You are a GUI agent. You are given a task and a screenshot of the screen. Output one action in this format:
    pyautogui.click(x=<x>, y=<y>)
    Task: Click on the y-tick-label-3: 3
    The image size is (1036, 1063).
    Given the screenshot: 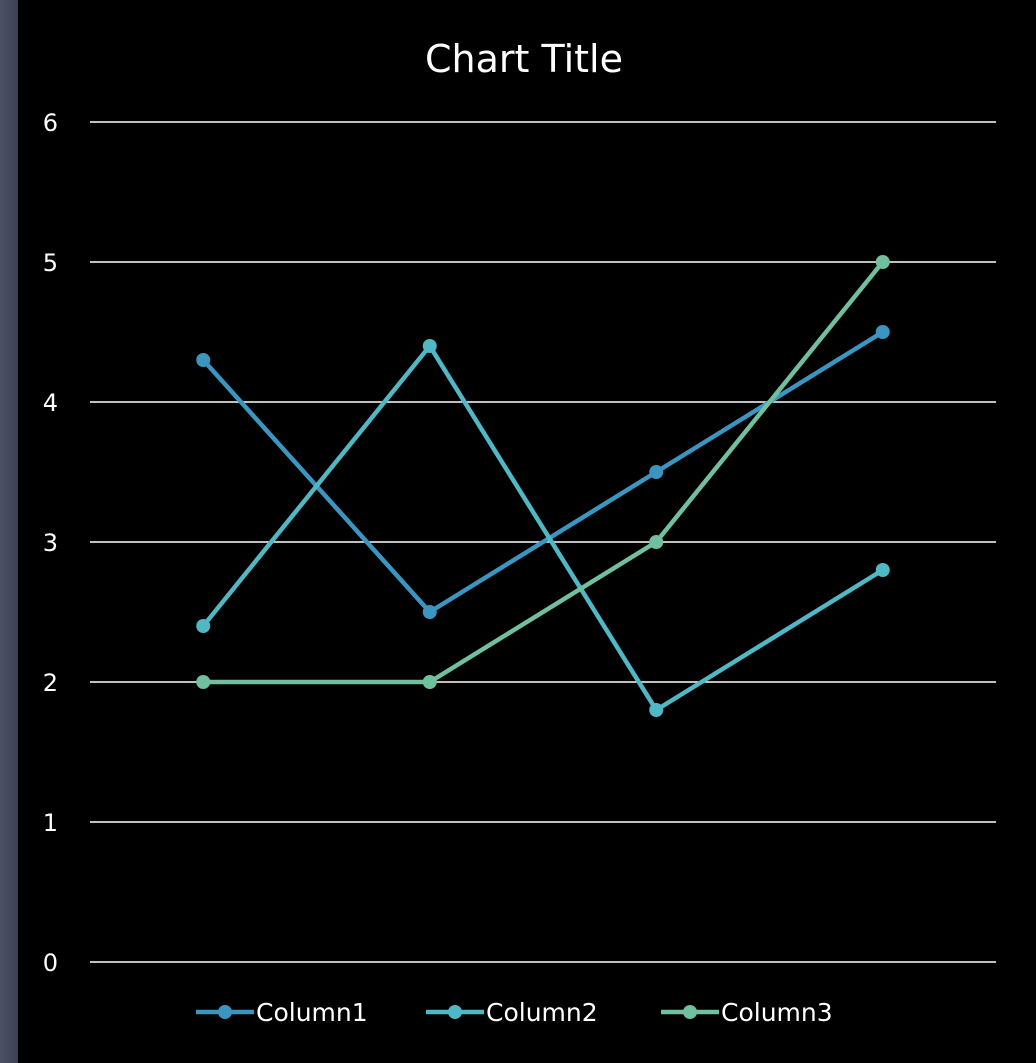 What is the action you would take?
    pyautogui.click(x=50, y=543)
    